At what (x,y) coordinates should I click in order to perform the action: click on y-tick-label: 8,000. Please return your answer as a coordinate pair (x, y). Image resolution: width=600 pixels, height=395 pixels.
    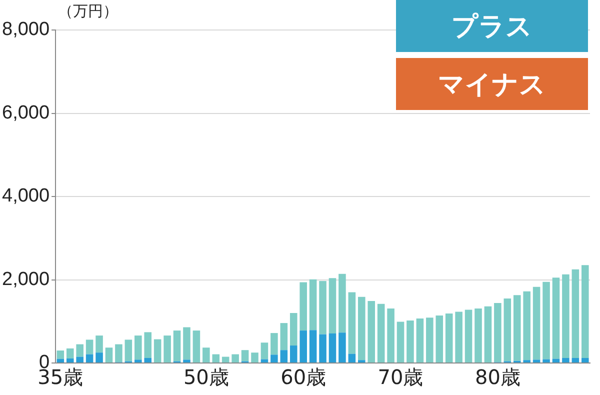
    Looking at the image, I should click on (26, 29).